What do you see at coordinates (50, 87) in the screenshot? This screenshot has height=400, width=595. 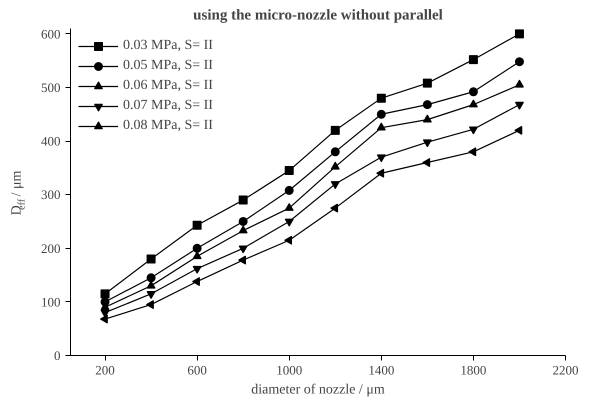 I see `y-tick-label: 500` at bounding box center [50, 87].